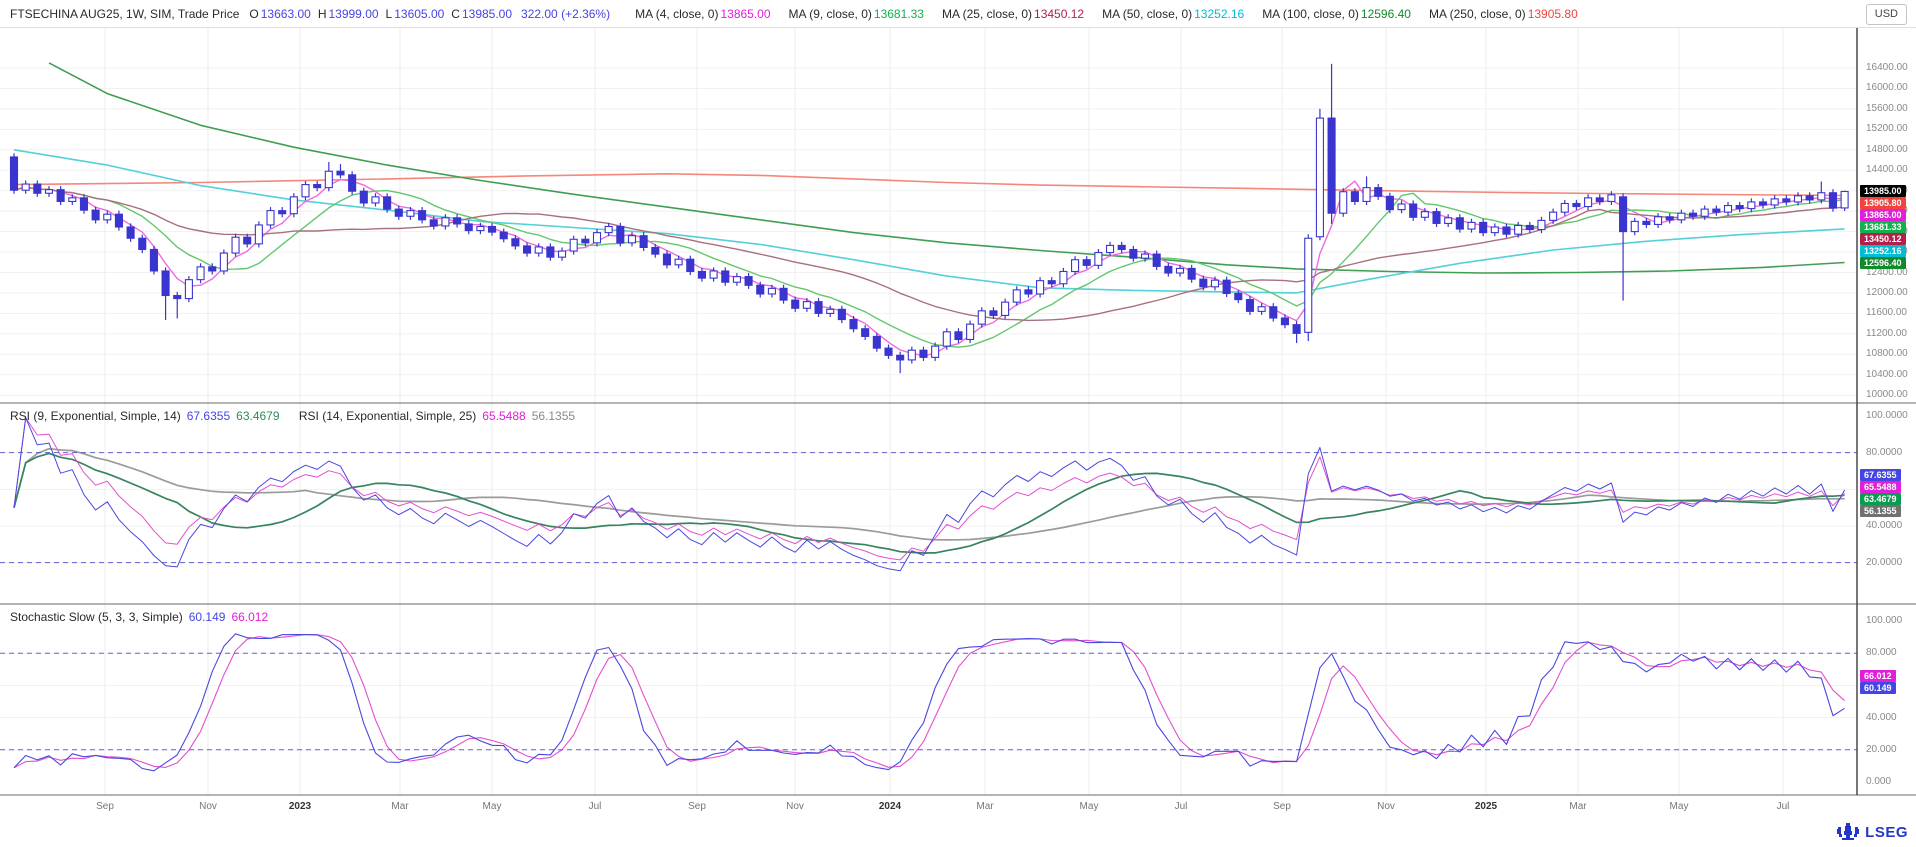  Describe the element at coordinates (504, 416) in the screenshot. I see `indicator-value: 65.5488` at that location.